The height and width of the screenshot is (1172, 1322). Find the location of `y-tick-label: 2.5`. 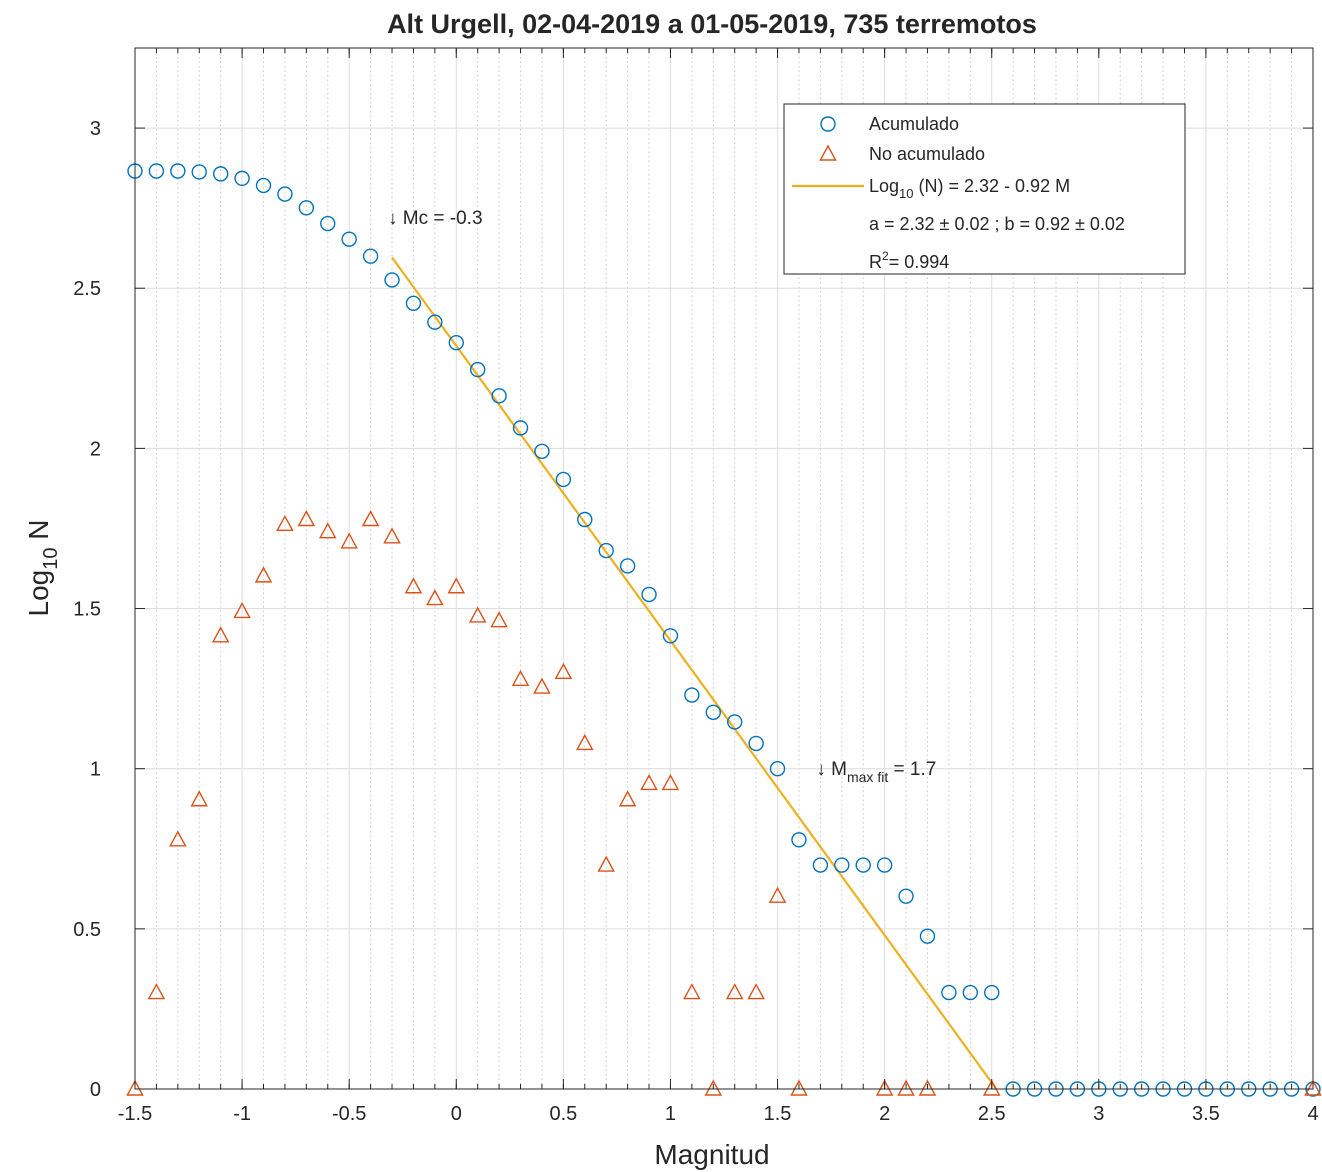

y-tick-label: 2.5 is located at coordinates (87, 289).